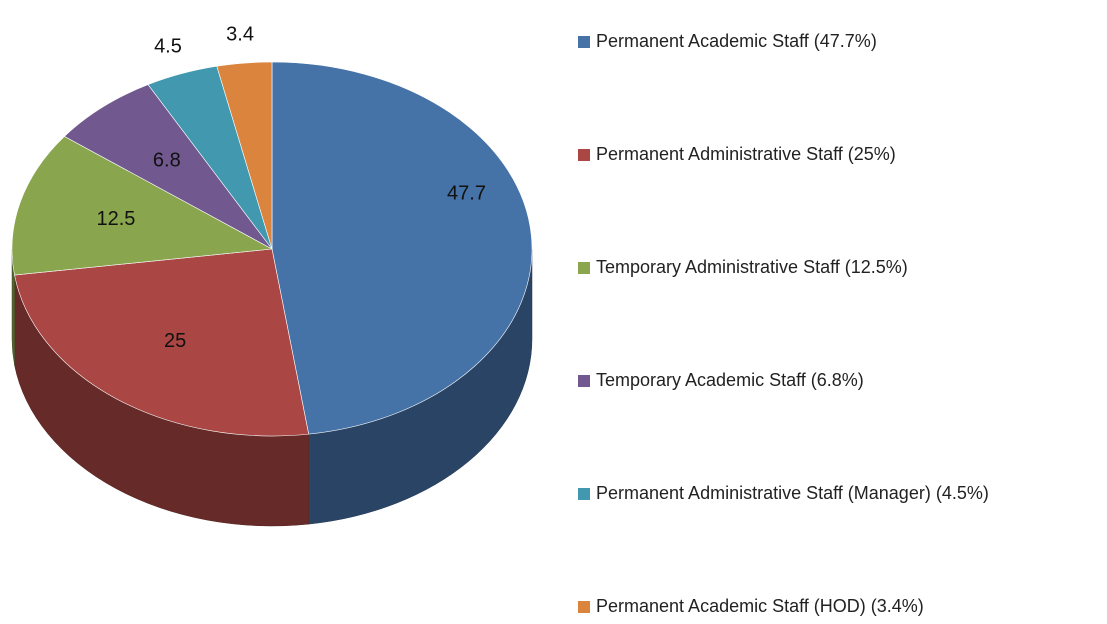  Describe the element at coordinates (167, 160) in the screenshot. I see `data-label: 6.8` at that location.